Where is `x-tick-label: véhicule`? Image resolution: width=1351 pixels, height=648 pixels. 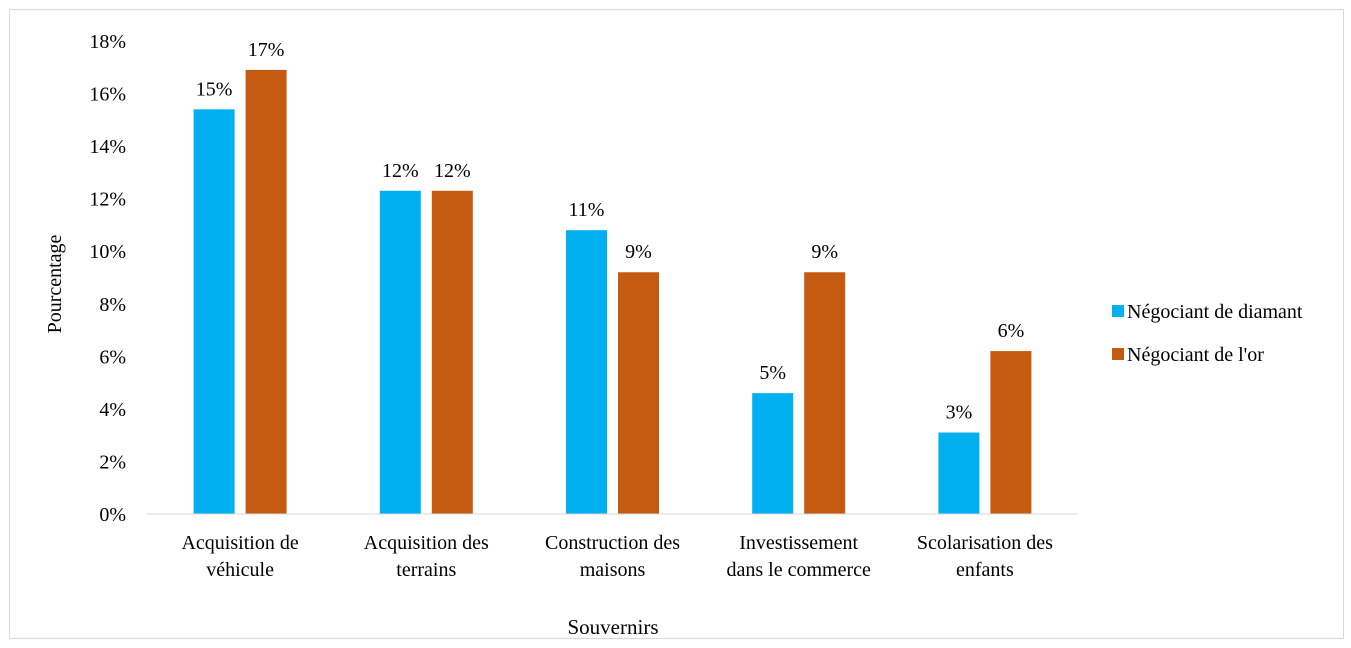
x-tick-label: véhicule is located at coordinates (240, 570).